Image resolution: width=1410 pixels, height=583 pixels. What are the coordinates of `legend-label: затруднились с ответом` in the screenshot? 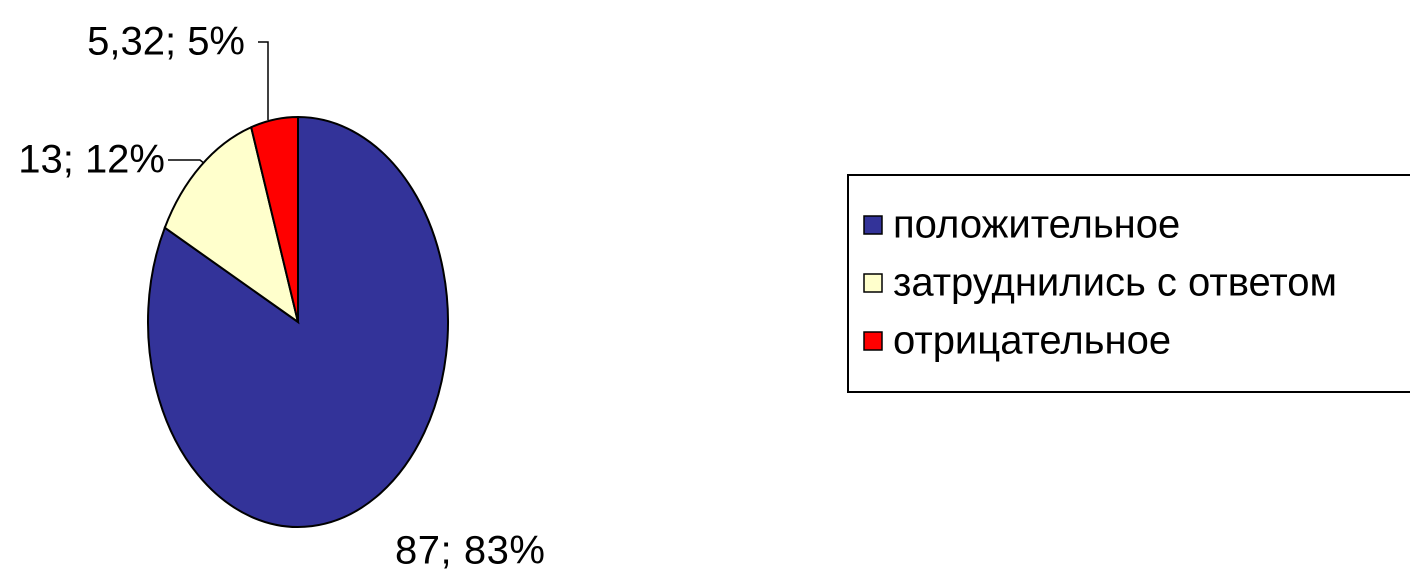 It's located at (1115, 283).